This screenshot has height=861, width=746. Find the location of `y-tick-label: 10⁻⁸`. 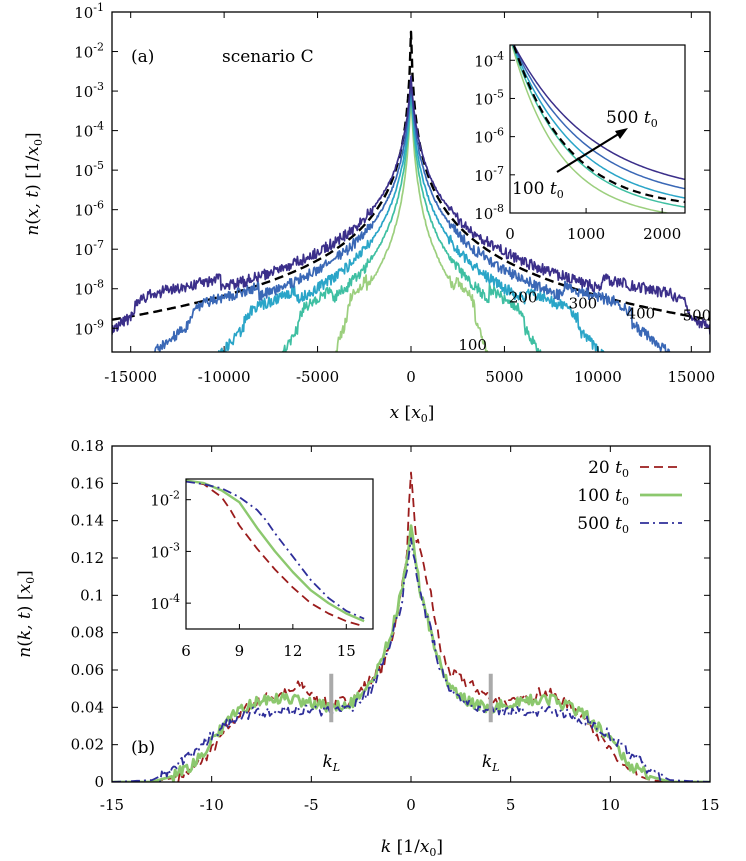

y-tick-label: 10⁻⁸ is located at coordinates (89, 288).